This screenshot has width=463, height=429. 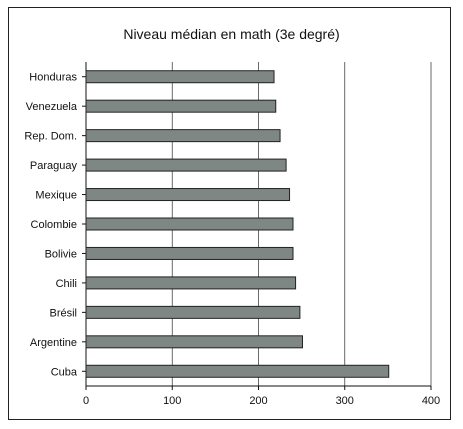 What do you see at coordinates (61, 254) in the screenshot?
I see `category-label: Bolivie` at bounding box center [61, 254].